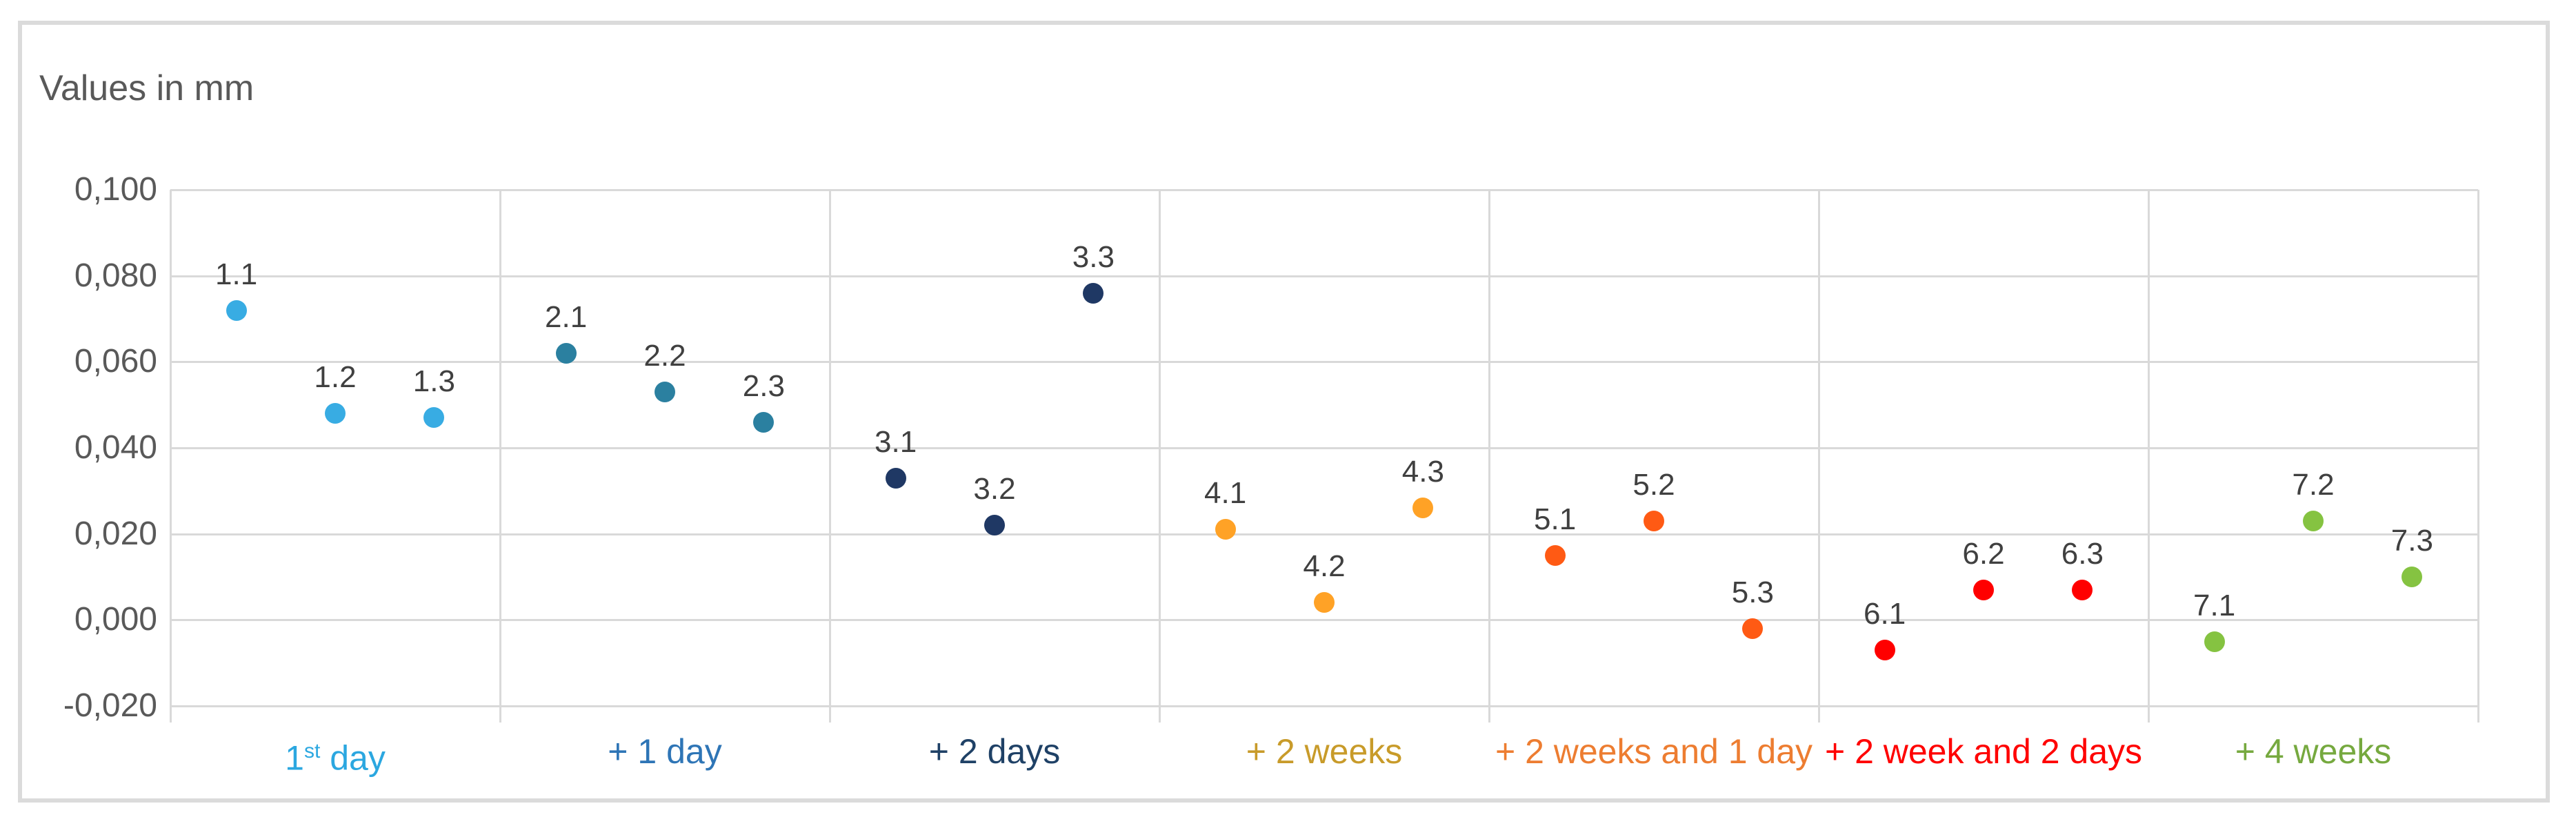 This screenshot has width=2576, height=826. Describe the element at coordinates (1093, 256) in the screenshot. I see `data-point-label: 3.3` at that location.